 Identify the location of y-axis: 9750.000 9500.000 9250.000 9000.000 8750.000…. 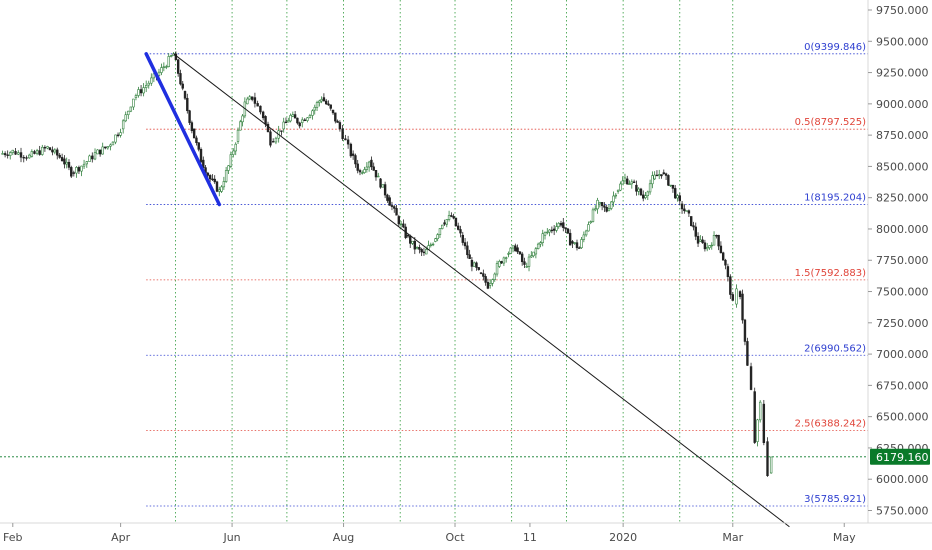
(898, 261).